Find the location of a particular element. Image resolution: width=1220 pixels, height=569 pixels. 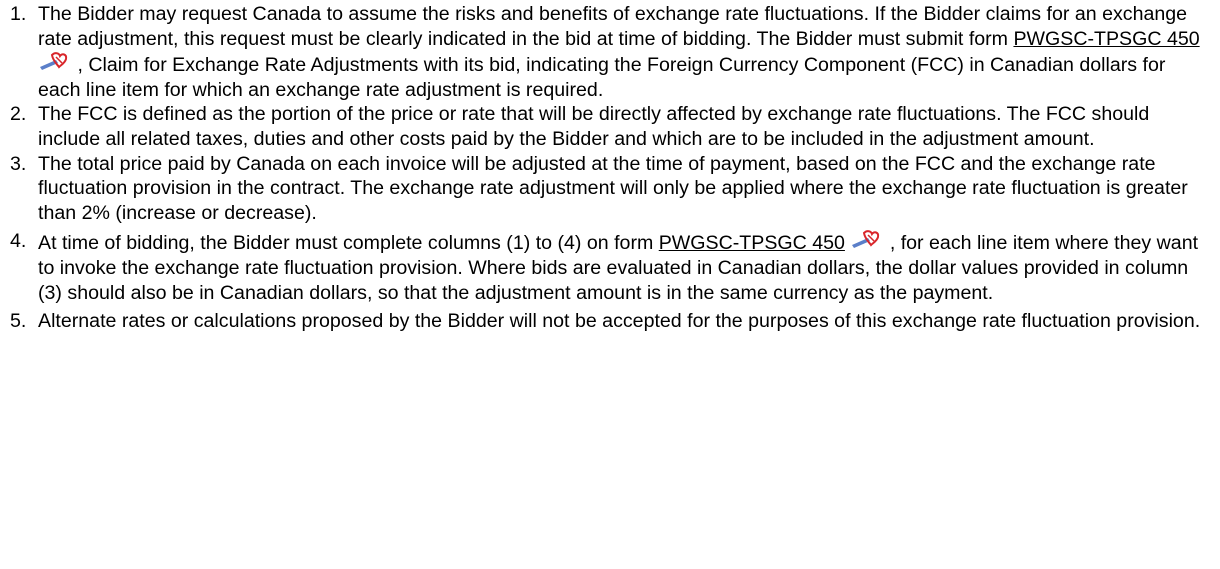

item-number: 4. is located at coordinates (18, 241).